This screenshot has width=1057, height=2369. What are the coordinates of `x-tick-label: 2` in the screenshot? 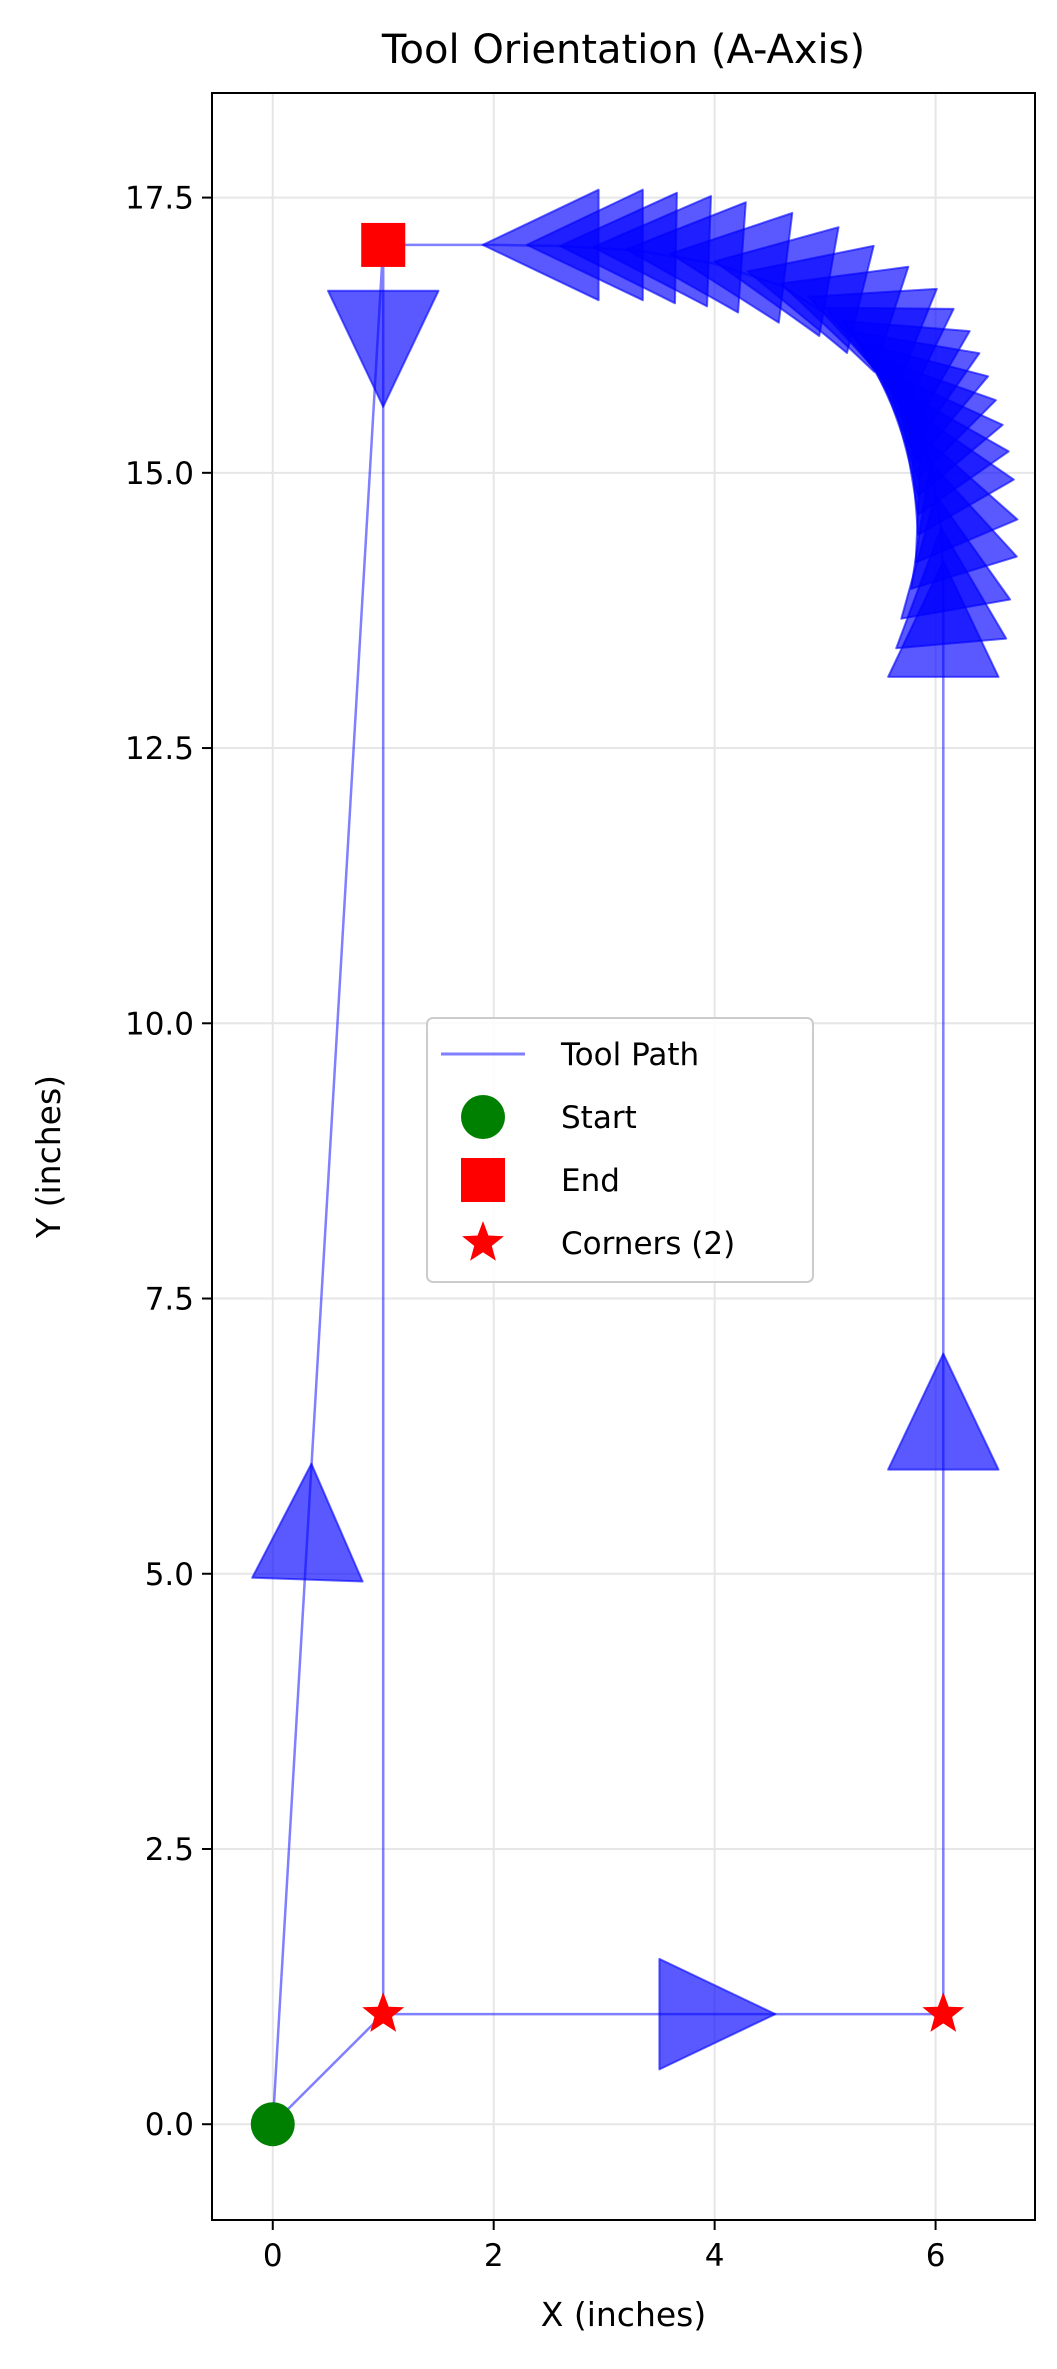 It's located at (494, 2256).